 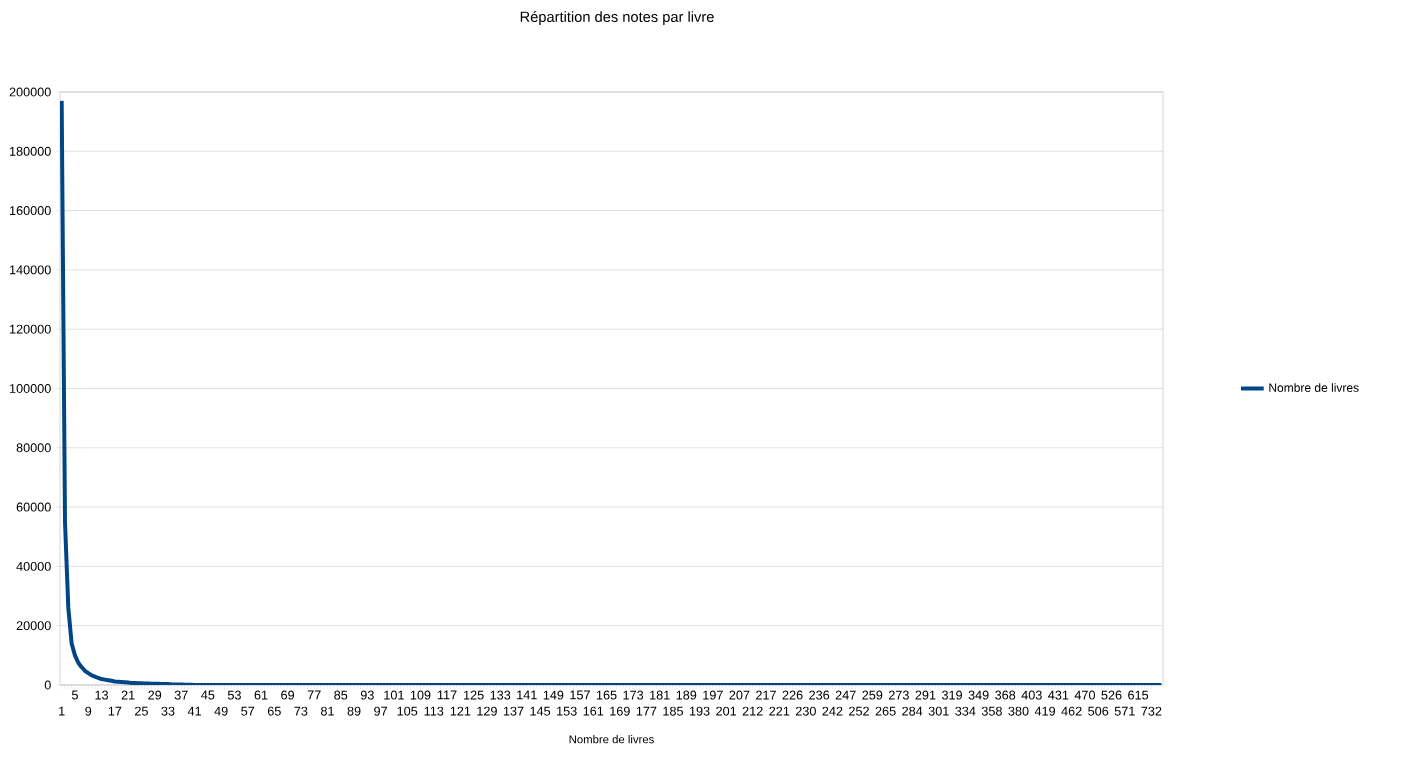 I want to click on x-tick-label: 265, so click(x=885, y=711).